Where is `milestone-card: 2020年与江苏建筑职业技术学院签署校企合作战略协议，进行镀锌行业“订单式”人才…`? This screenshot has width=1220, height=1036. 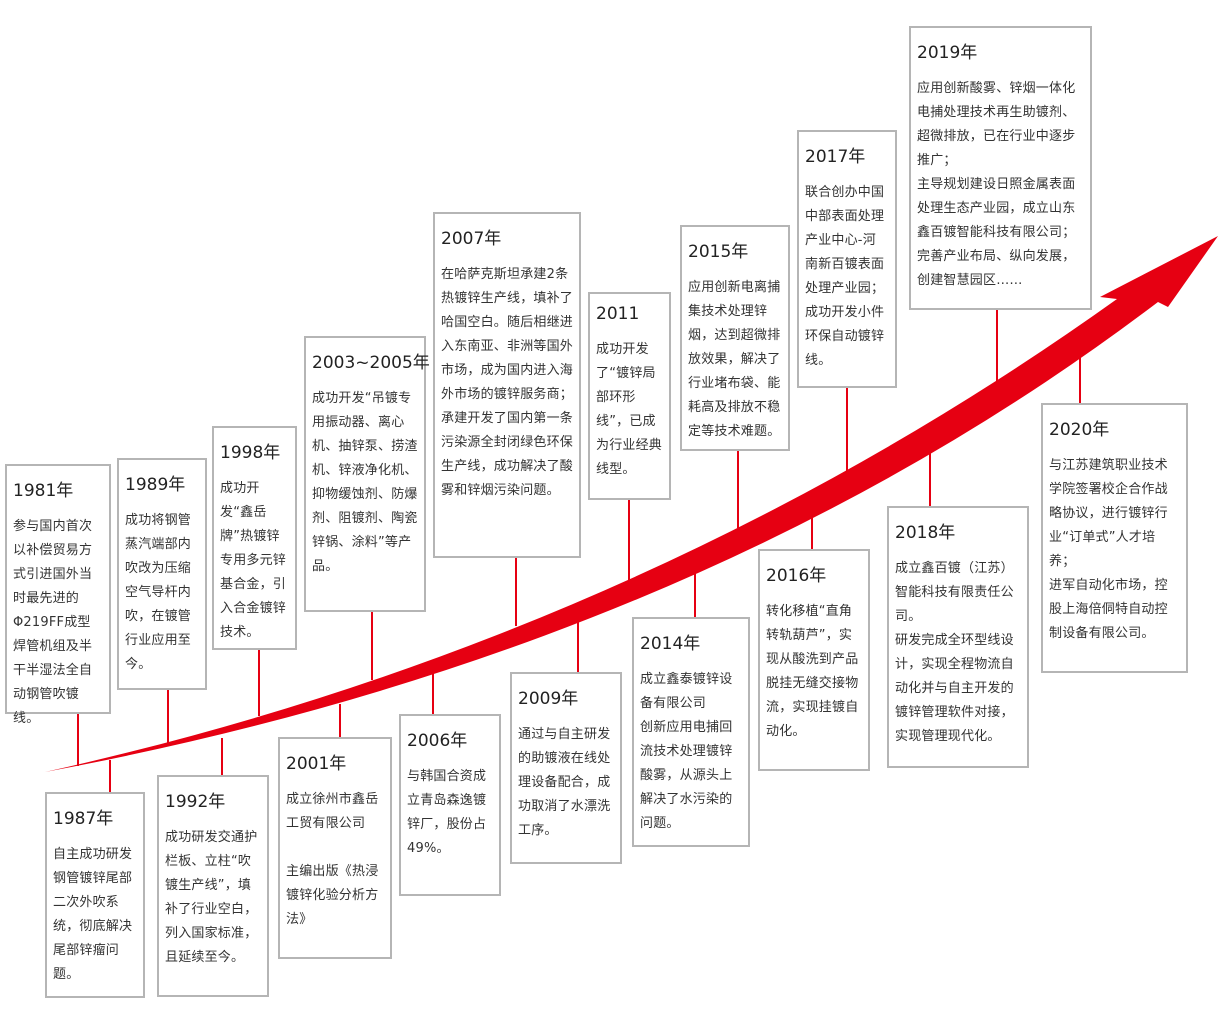
milestone-card: 2020年与江苏建筑职业技术学院签署校企合作战略协议，进行镀锌行业“订单式”人才… is located at coordinates (1114, 538).